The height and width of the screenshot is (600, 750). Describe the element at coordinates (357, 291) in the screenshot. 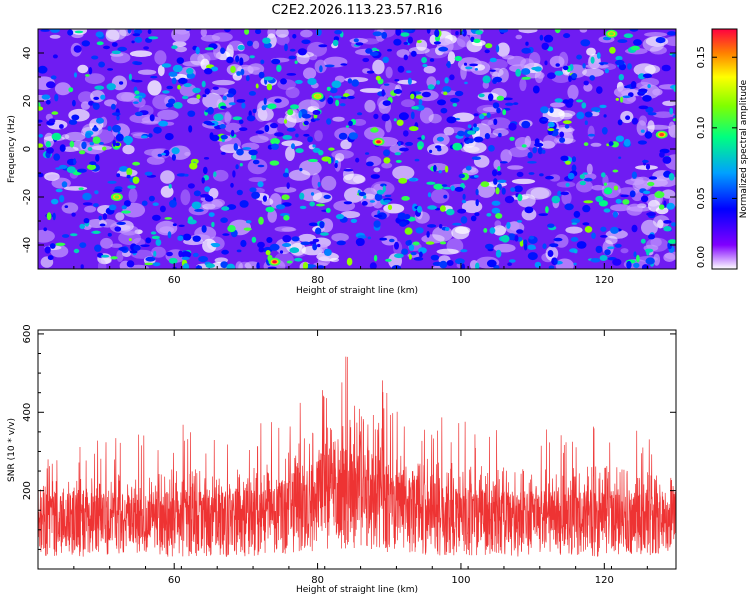

I see `heatmap-x-label: Height of straight line (km)` at that location.